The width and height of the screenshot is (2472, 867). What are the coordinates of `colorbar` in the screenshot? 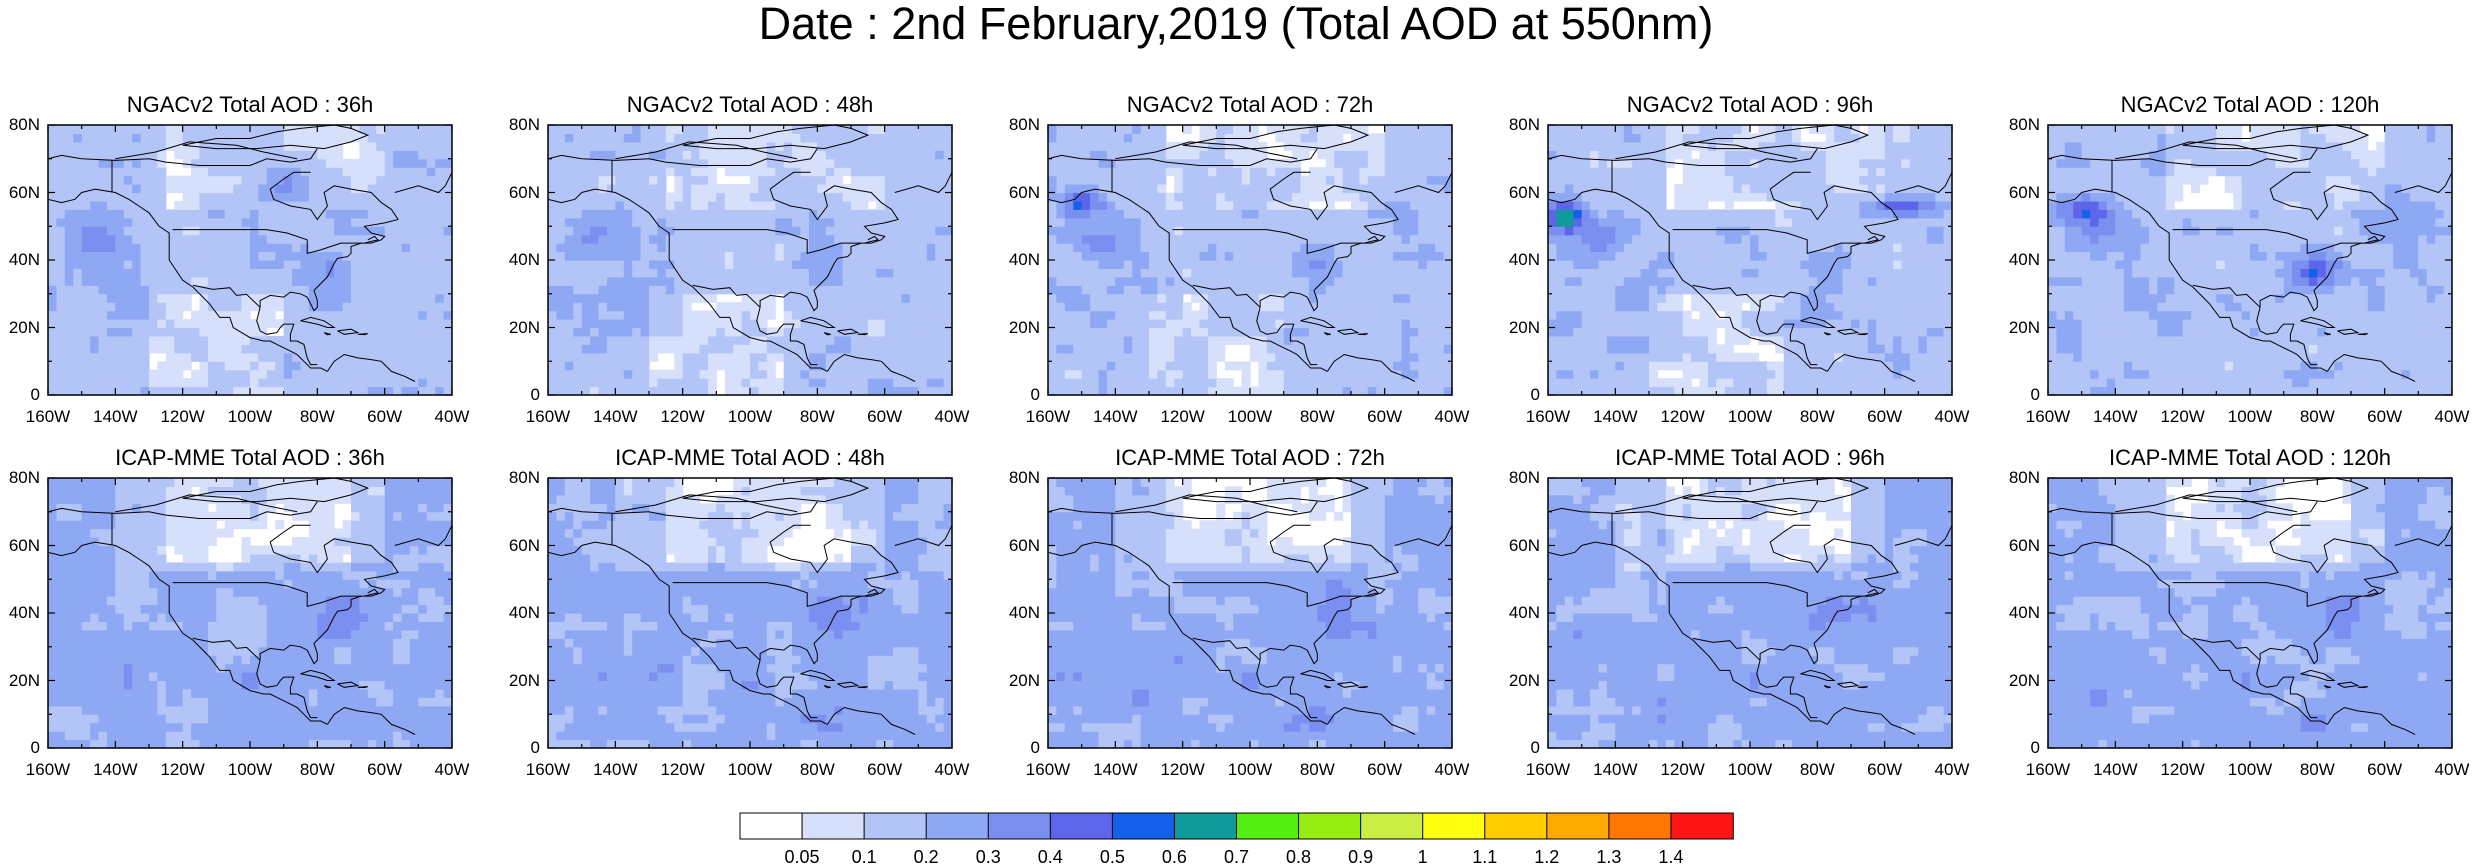 It's located at (1236, 826).